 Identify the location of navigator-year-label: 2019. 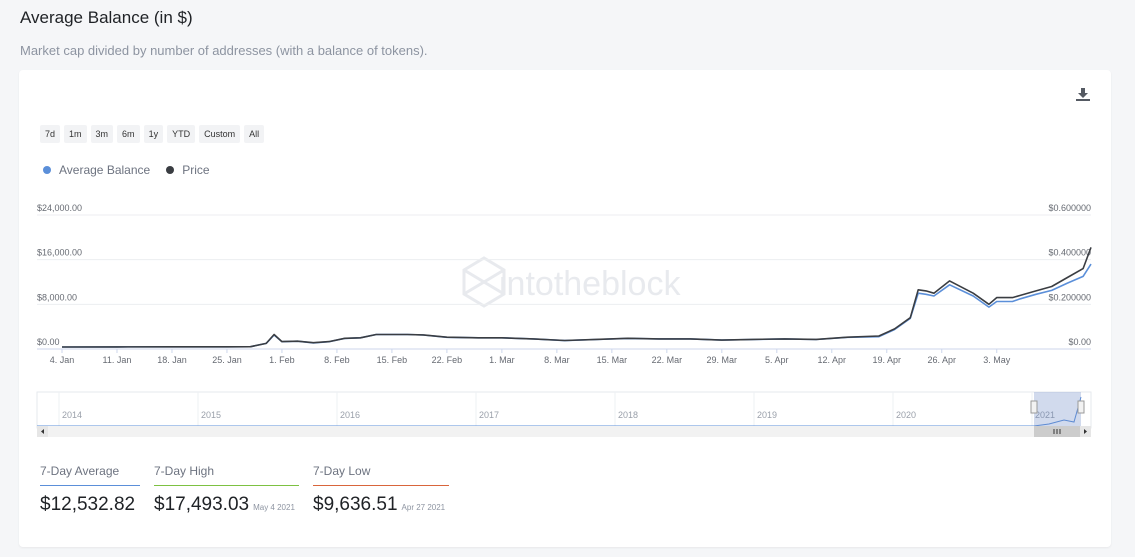
(767, 415).